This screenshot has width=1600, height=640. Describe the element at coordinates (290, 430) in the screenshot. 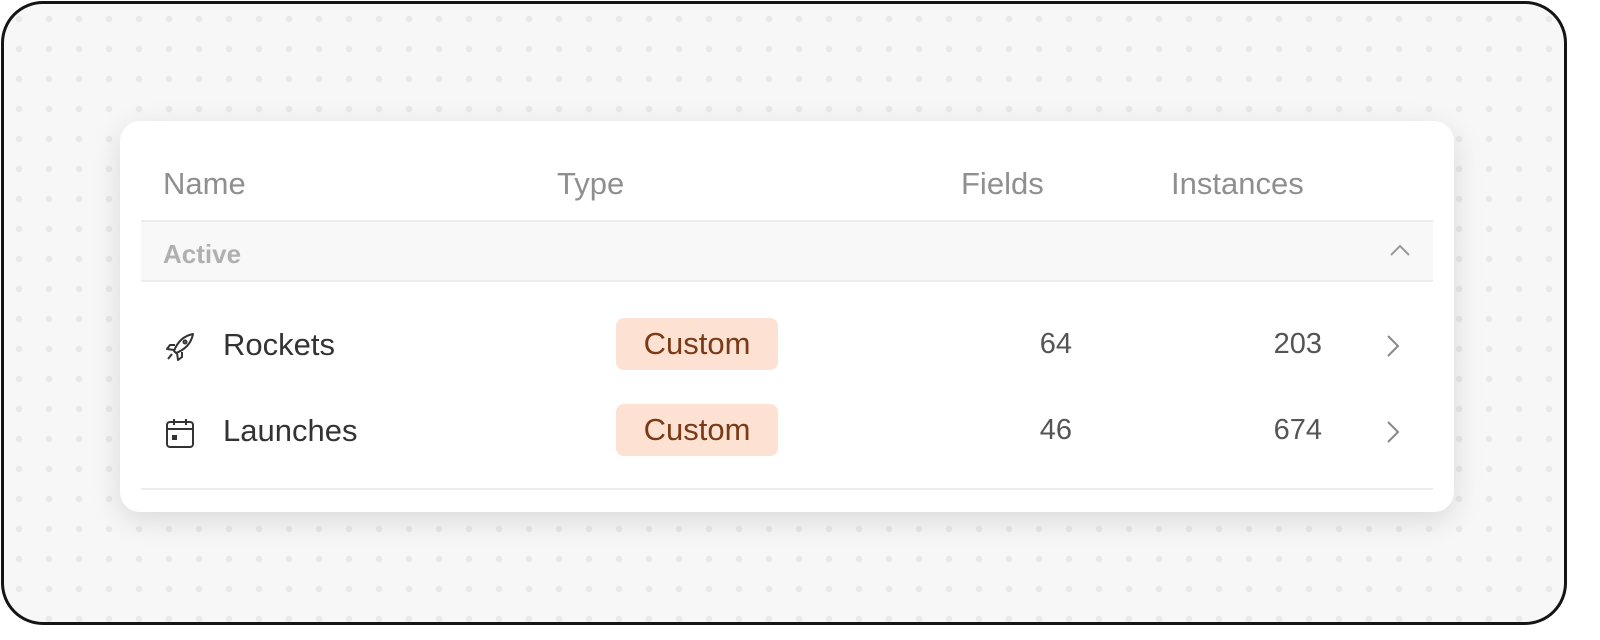

I see `row-name: Launches` at that location.